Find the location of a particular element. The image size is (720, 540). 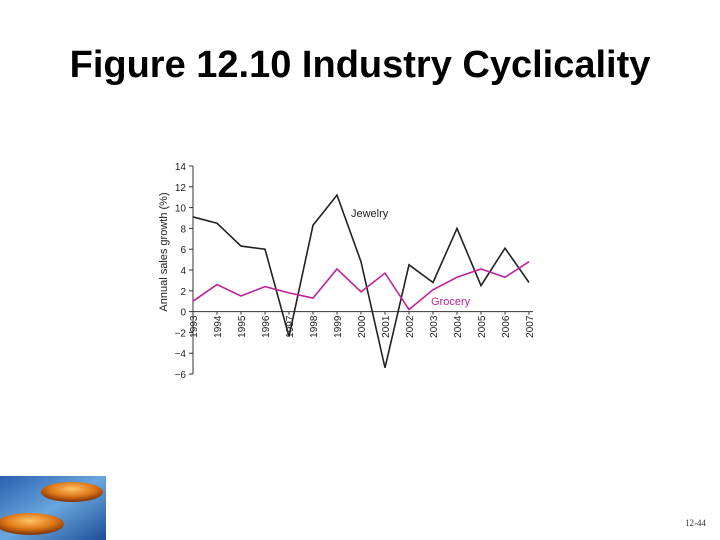

page-number: 12-44 is located at coordinates (695, 523).